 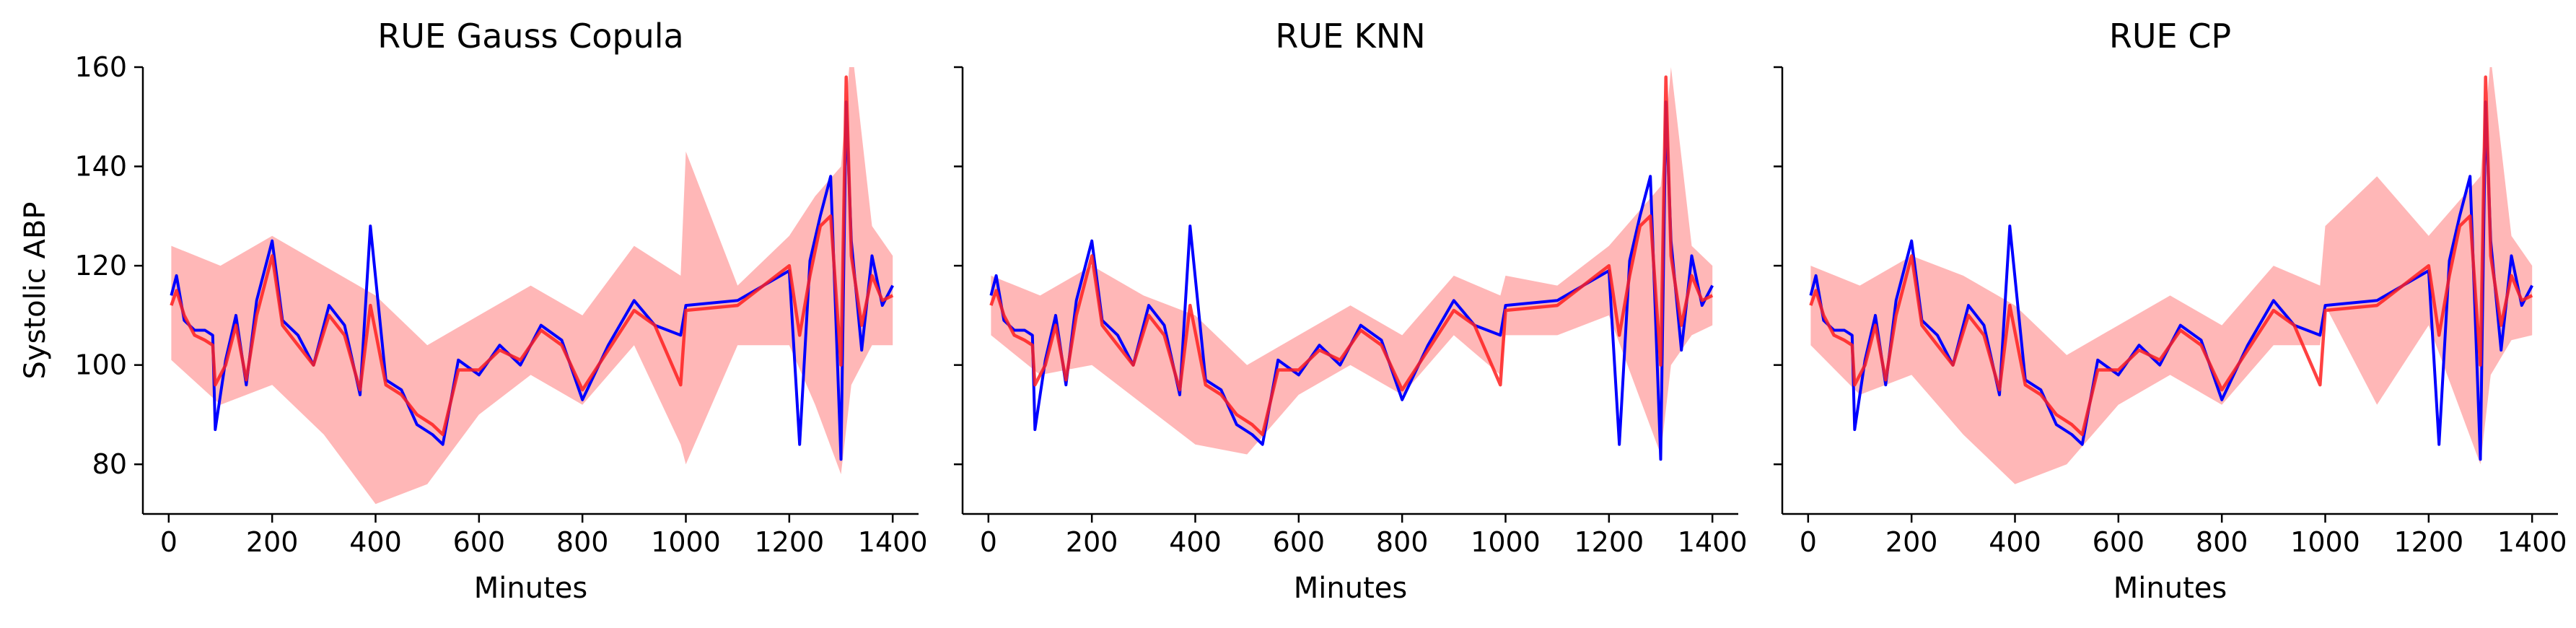 What do you see at coordinates (101, 167) in the screenshot?
I see `y-tick-label: 140` at bounding box center [101, 167].